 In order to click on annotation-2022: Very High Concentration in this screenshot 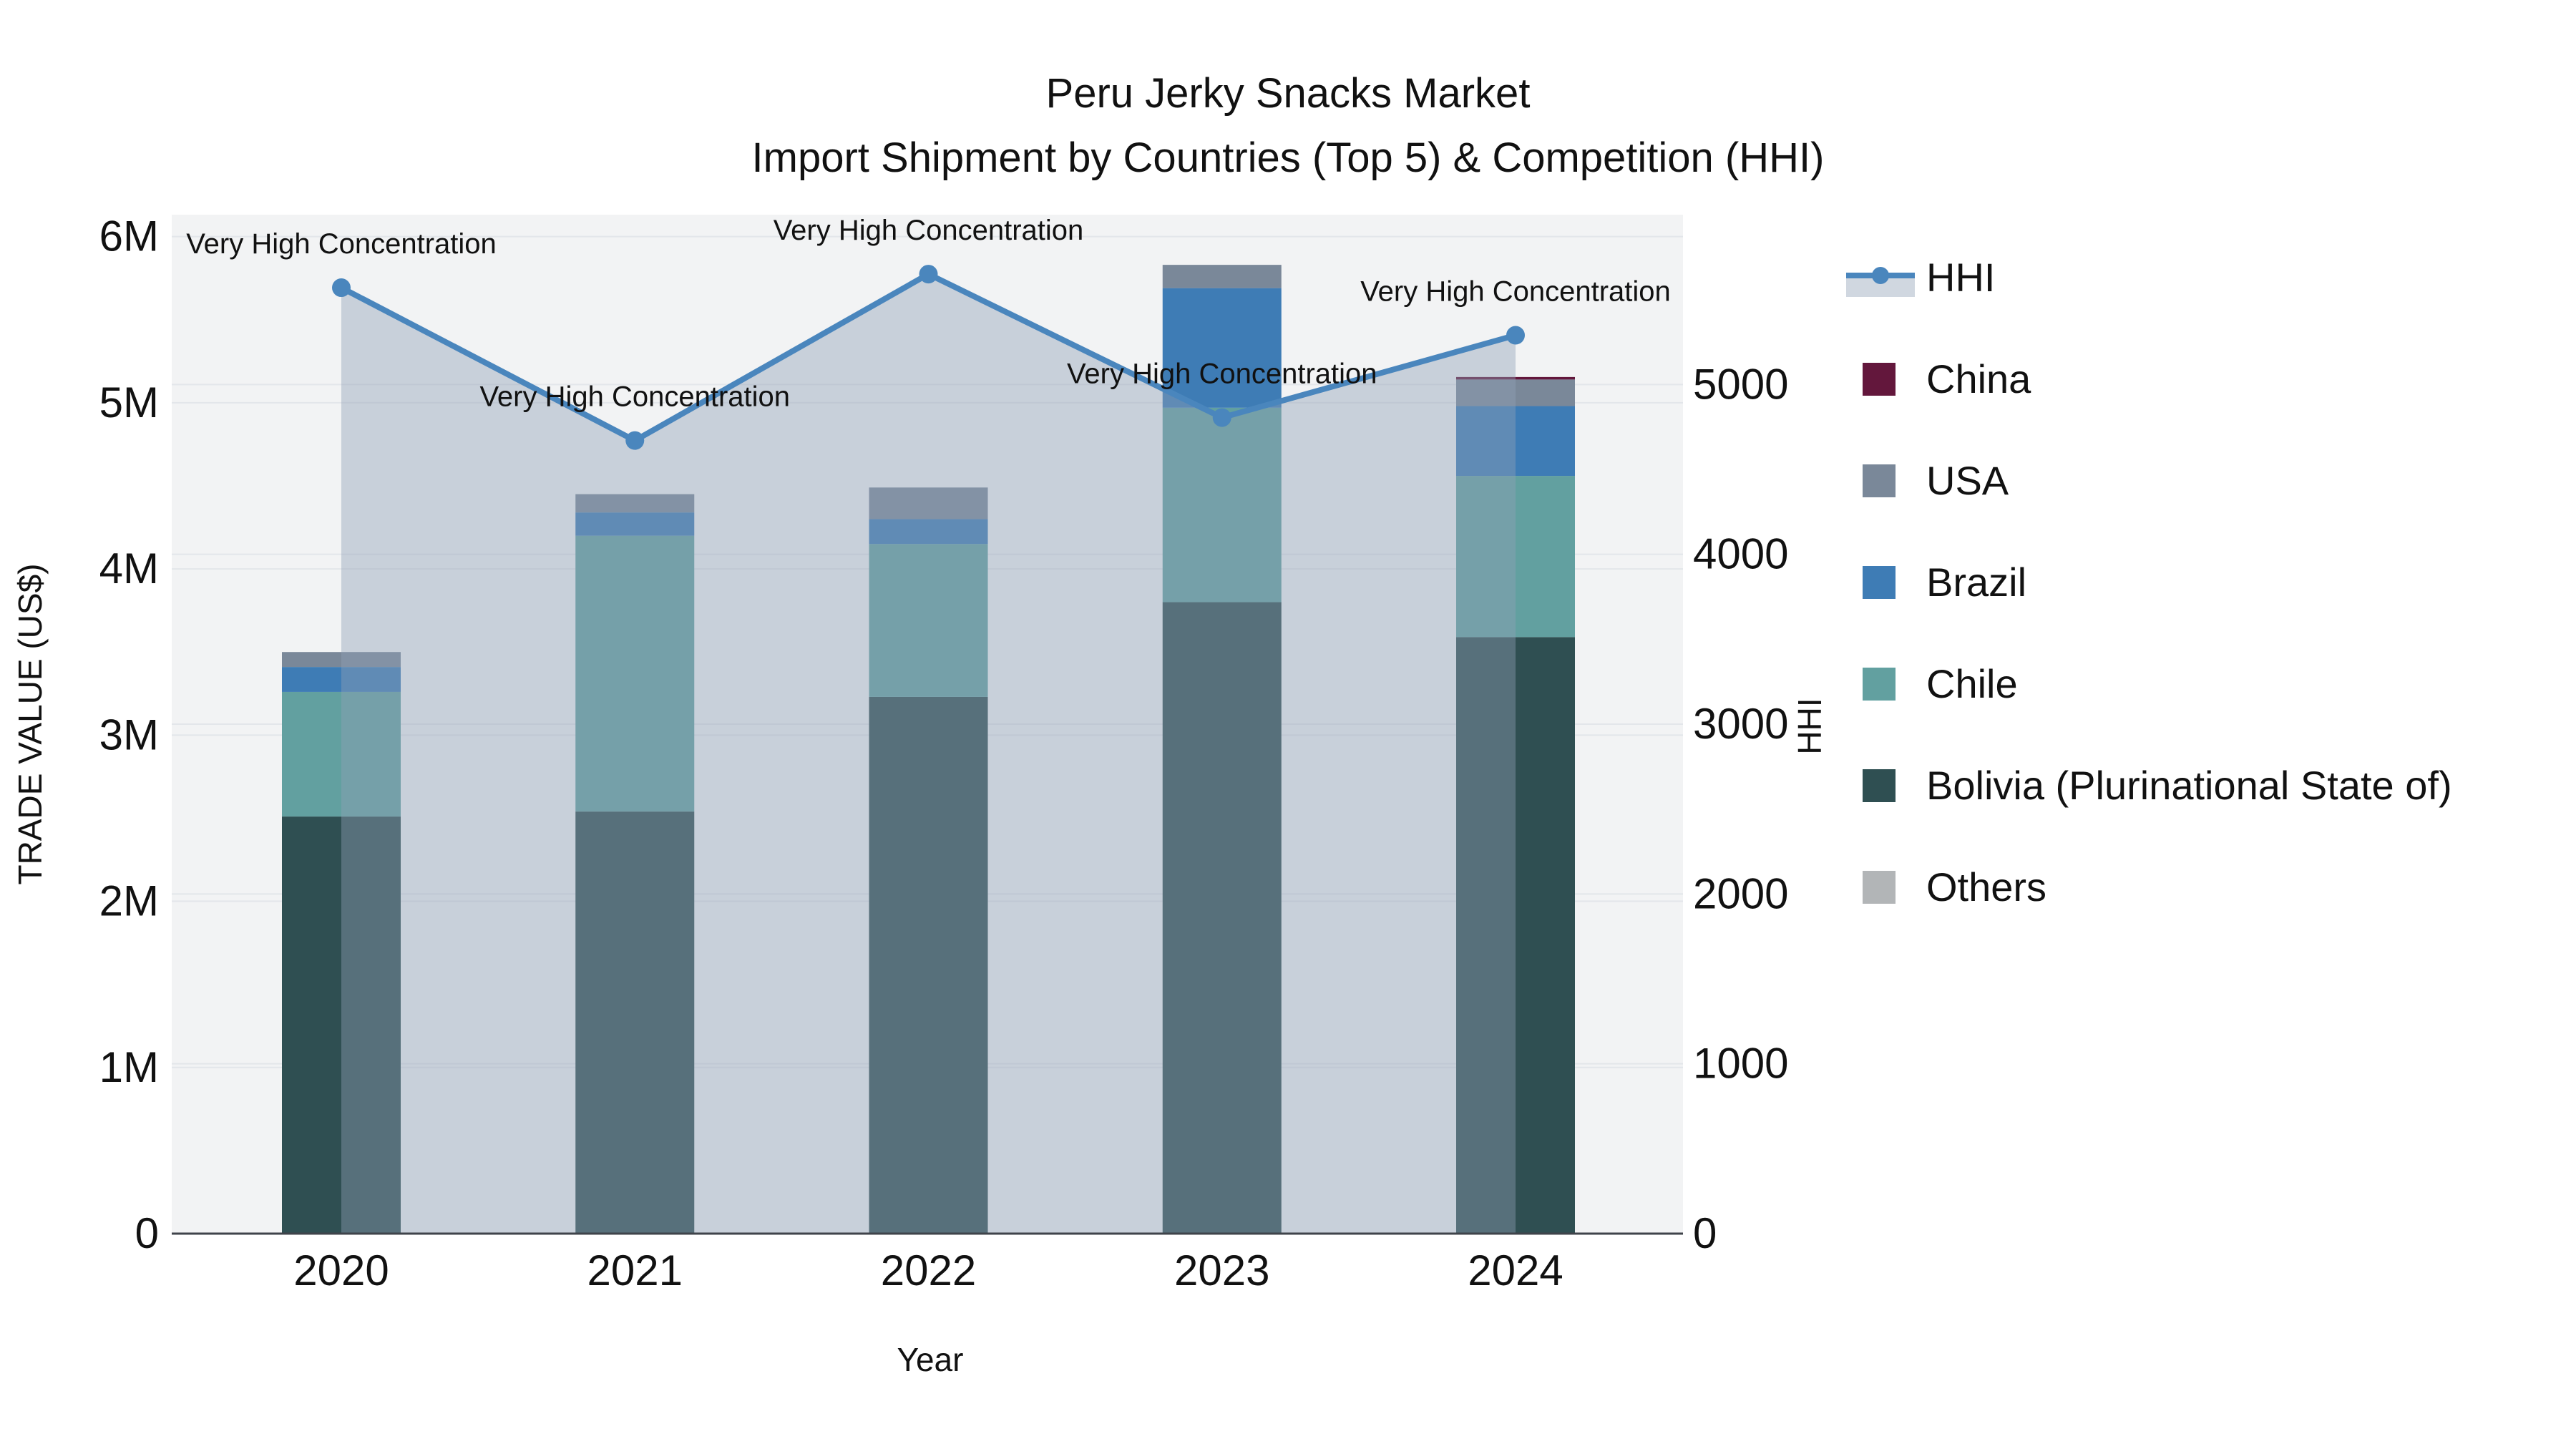, I will do `click(929, 230)`.